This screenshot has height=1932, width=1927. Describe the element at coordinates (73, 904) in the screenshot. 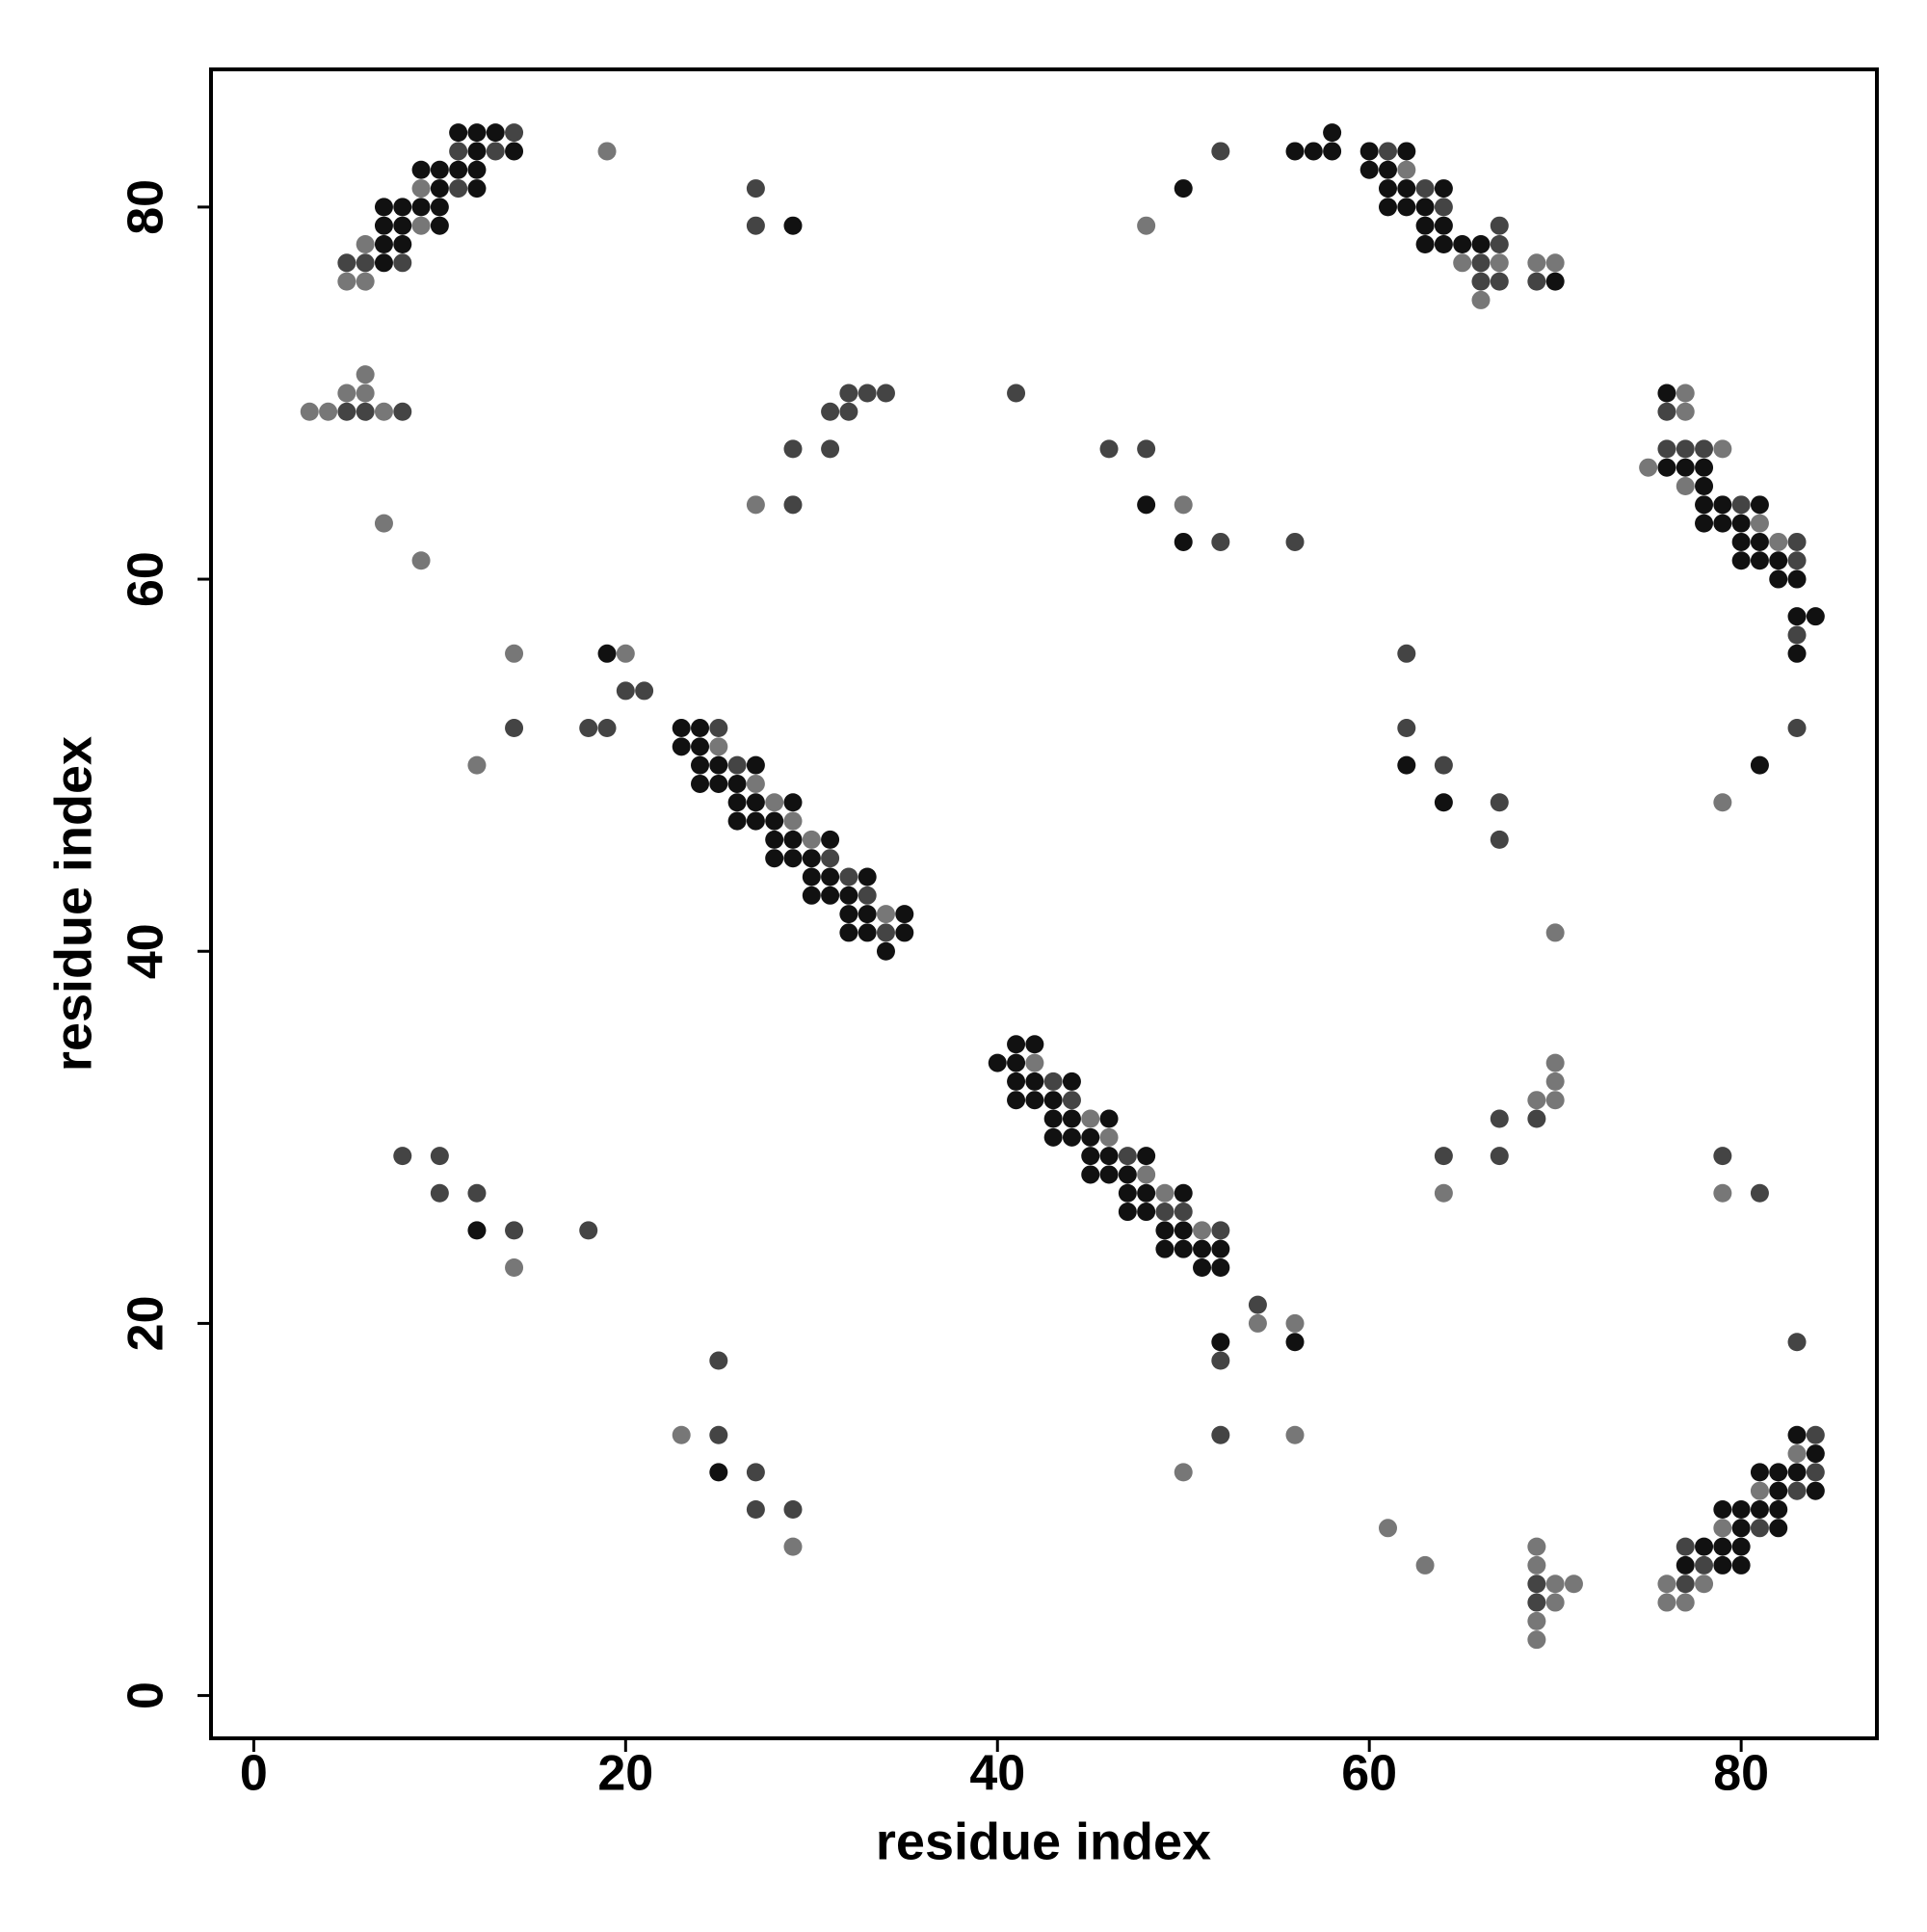

I see `y-axis-title: residue index` at that location.